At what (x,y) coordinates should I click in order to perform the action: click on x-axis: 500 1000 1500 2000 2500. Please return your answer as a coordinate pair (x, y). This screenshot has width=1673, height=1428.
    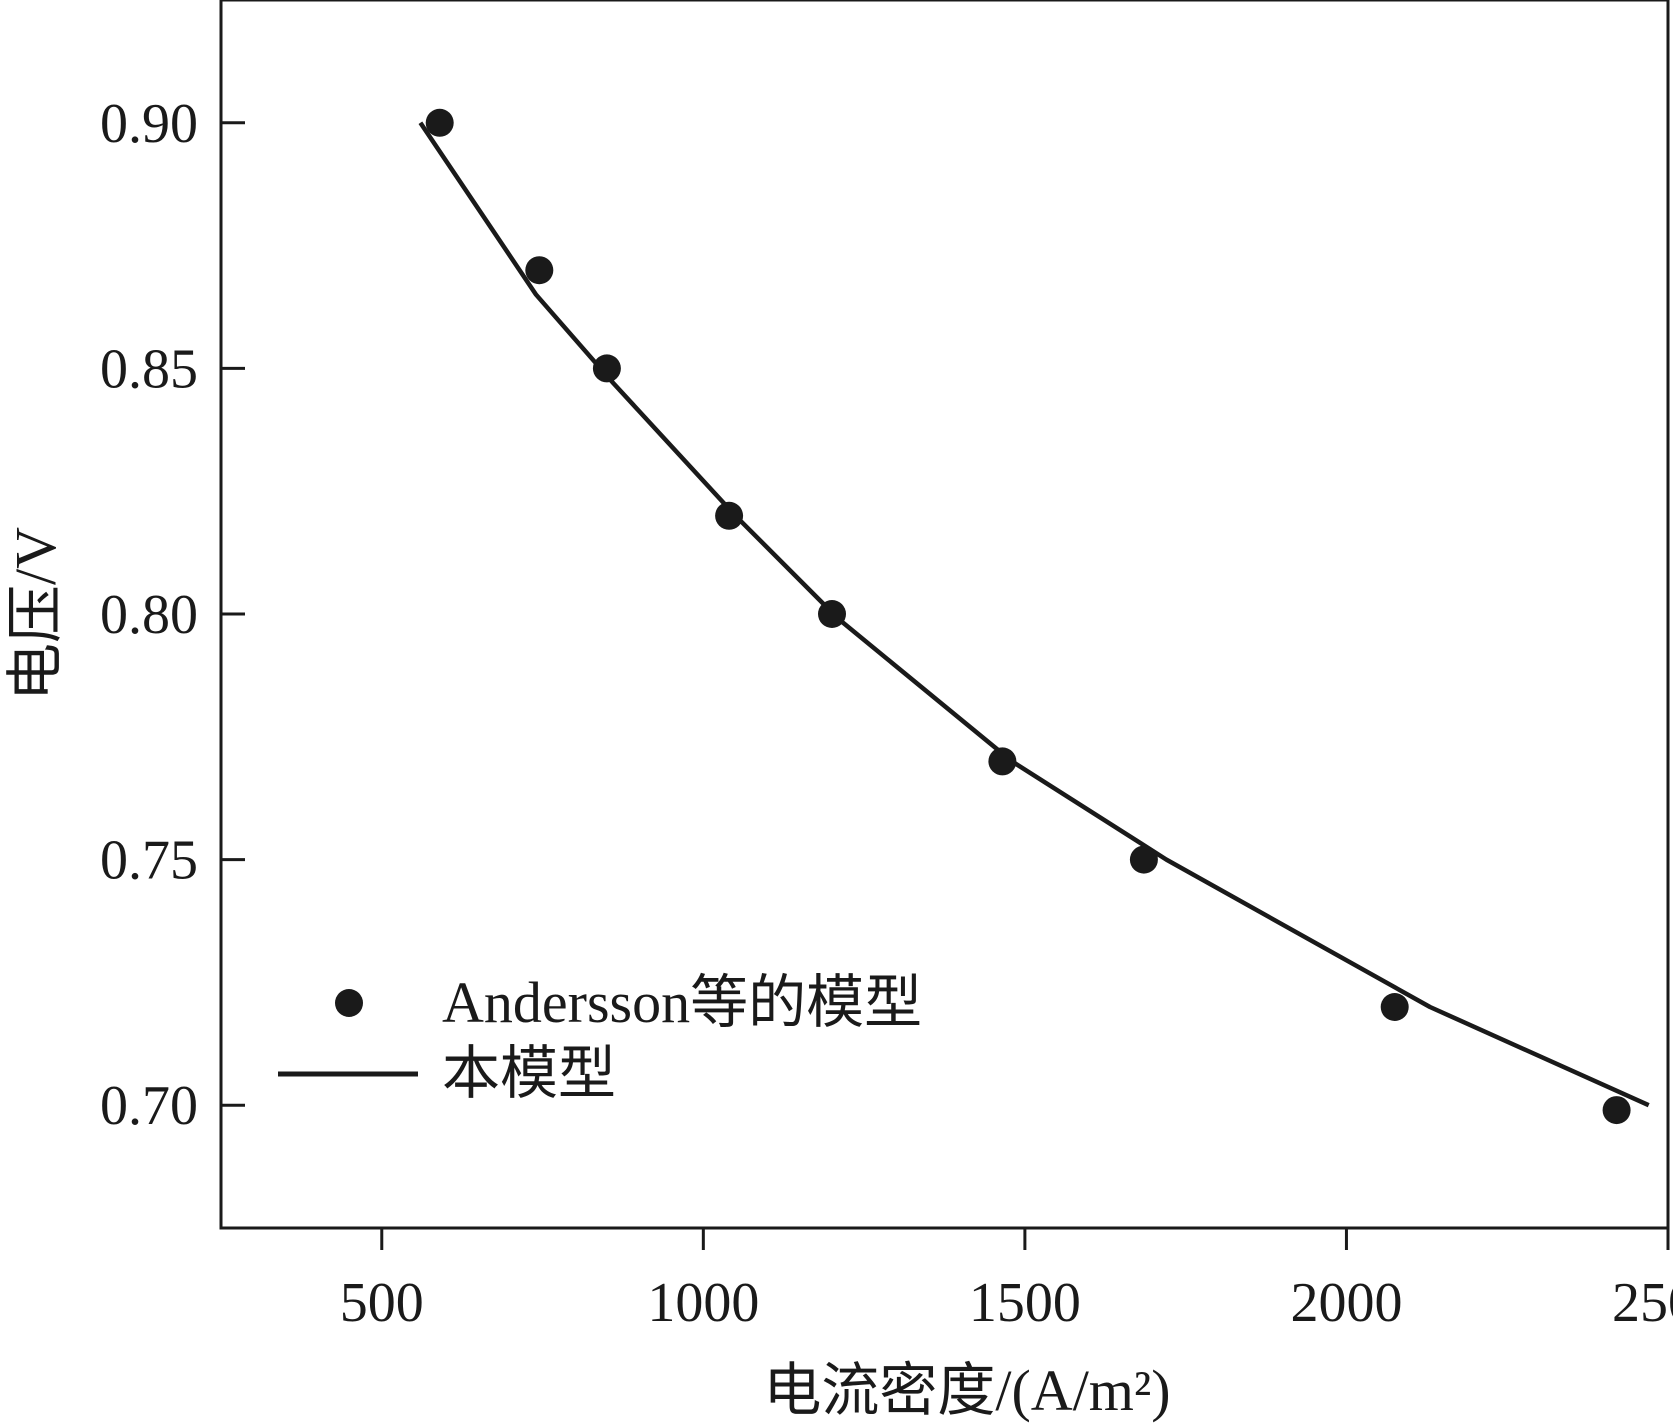
    Looking at the image, I should click on (1006, 1281).